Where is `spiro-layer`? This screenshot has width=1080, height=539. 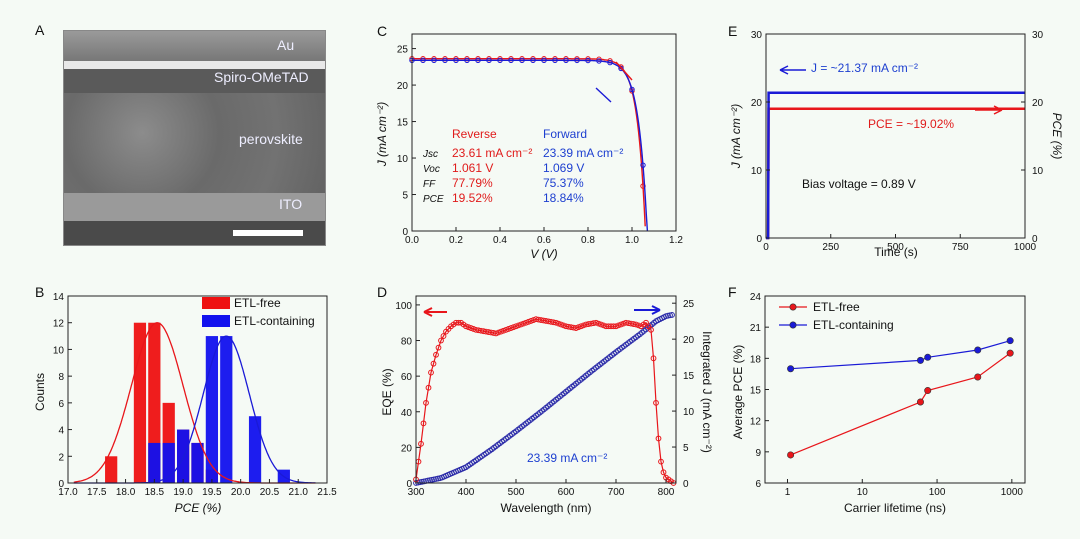
spiro-layer is located at coordinates (194, 81).